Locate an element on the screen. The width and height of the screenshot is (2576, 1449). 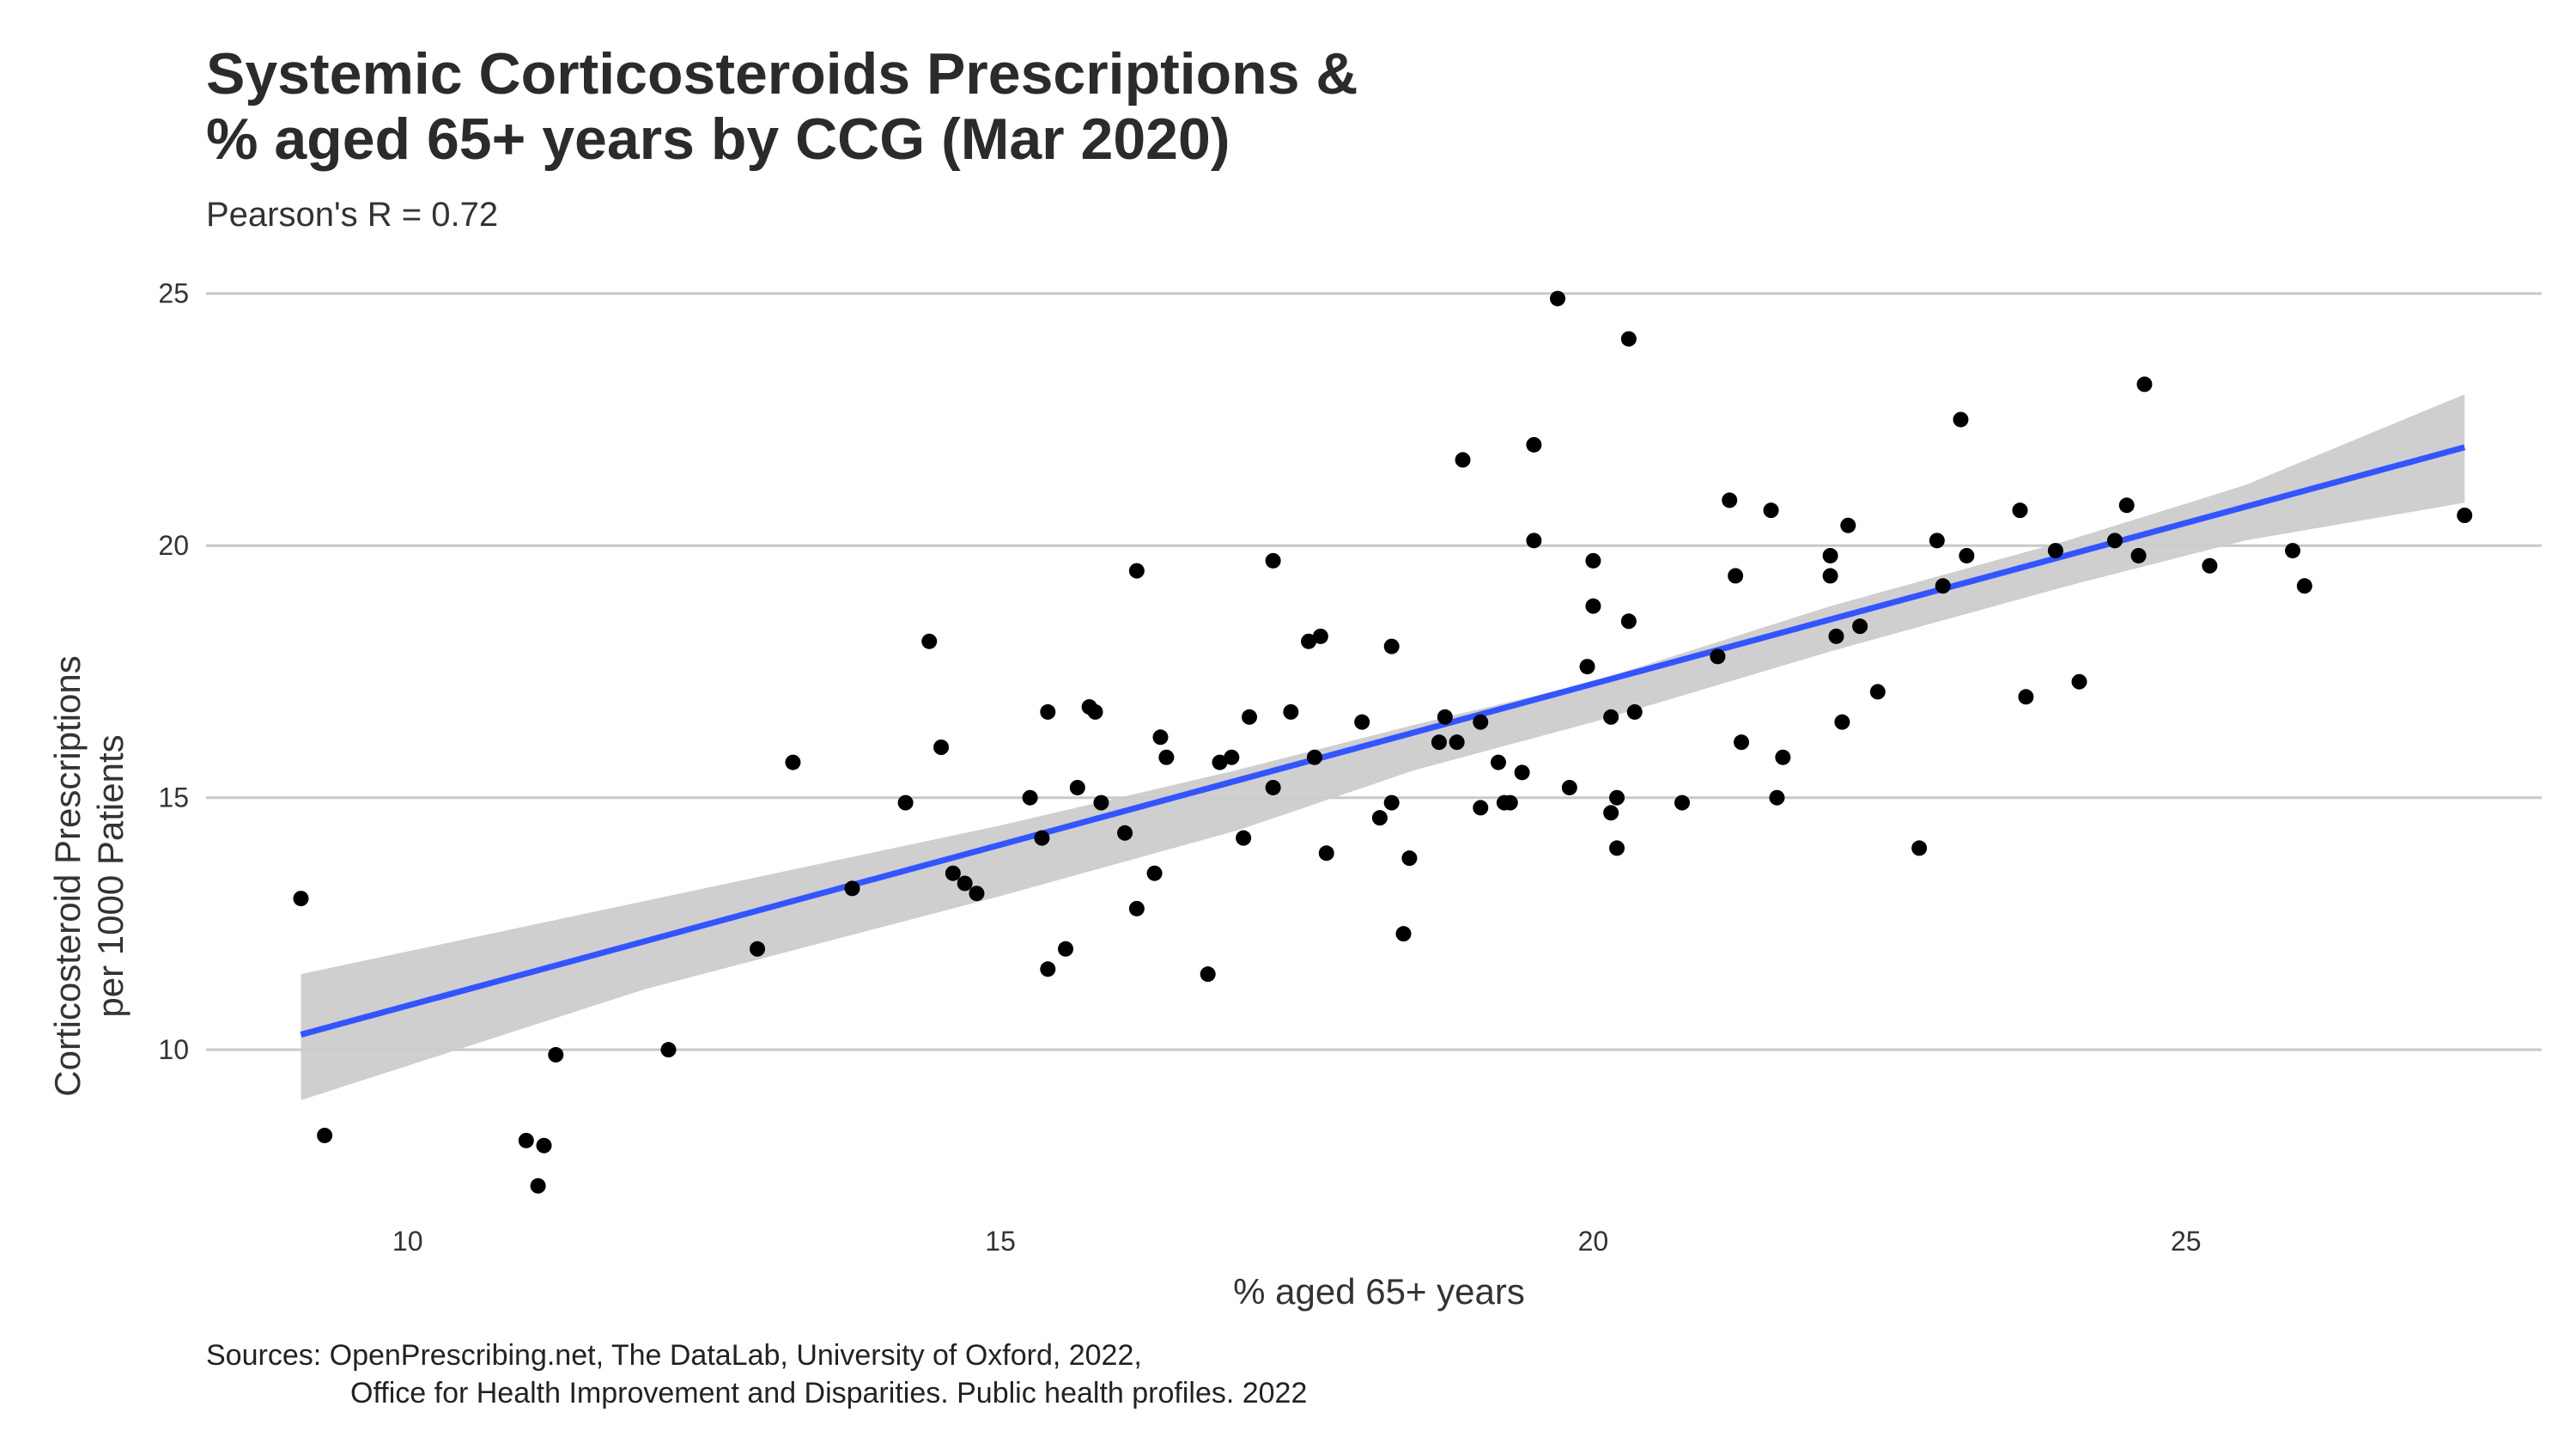
x-axis-title: % aged 65+ years is located at coordinates (1379, 1291).